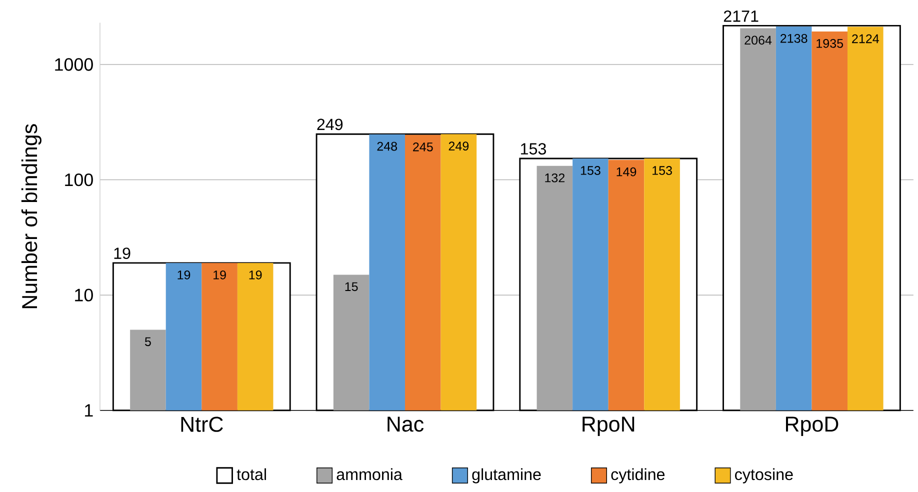 The height and width of the screenshot is (492, 918). What do you see at coordinates (387, 146) in the screenshot?
I see `data-label: 248` at bounding box center [387, 146].